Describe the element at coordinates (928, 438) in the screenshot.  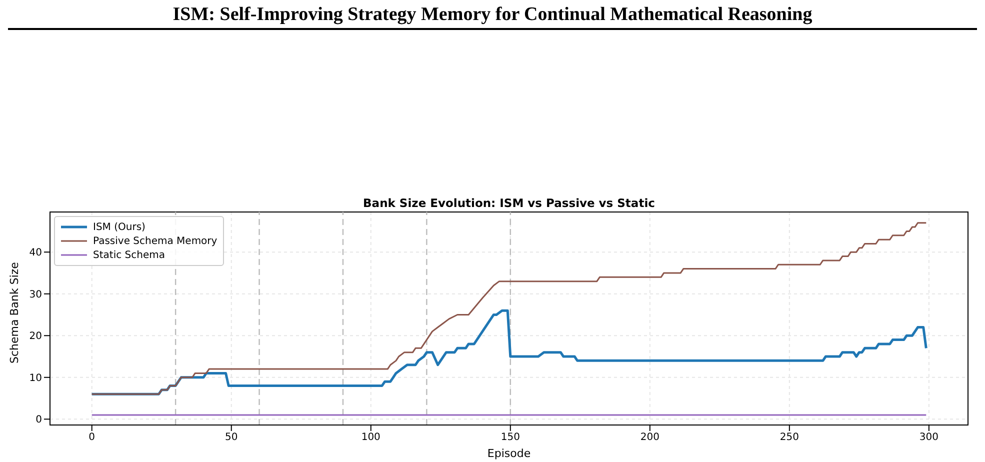
I see `x-tick-label: 300` at that location.